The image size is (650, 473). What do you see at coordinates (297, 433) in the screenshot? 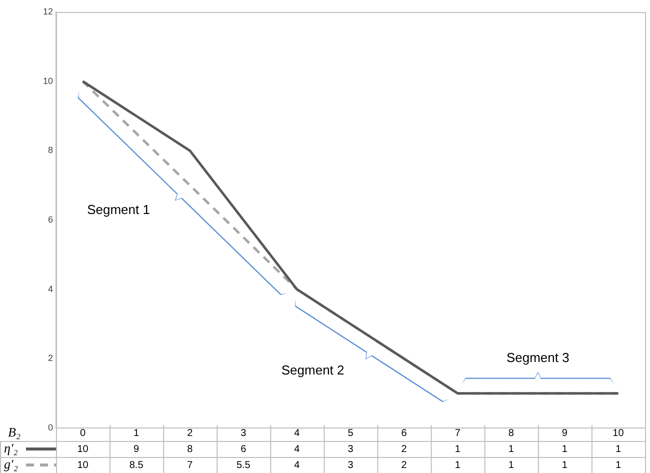
I see `x-tick-label: 4` at bounding box center [297, 433].